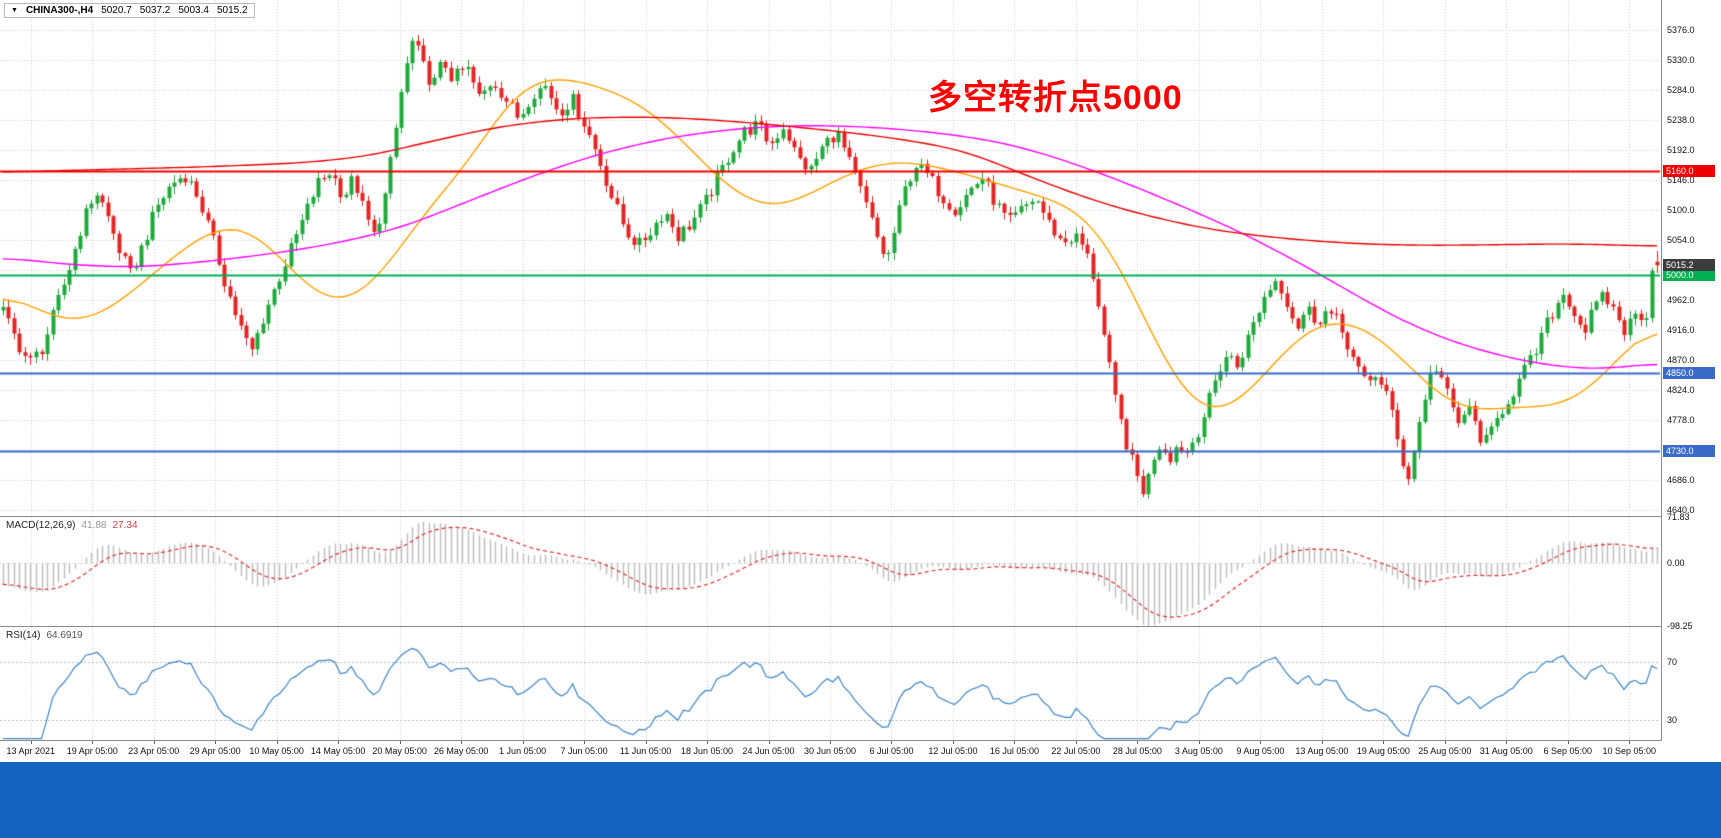 Image resolution: width=1721 pixels, height=838 pixels. Describe the element at coordinates (768, 751) in the screenshot. I see `time-label: 24 Jun 05:00` at that location.